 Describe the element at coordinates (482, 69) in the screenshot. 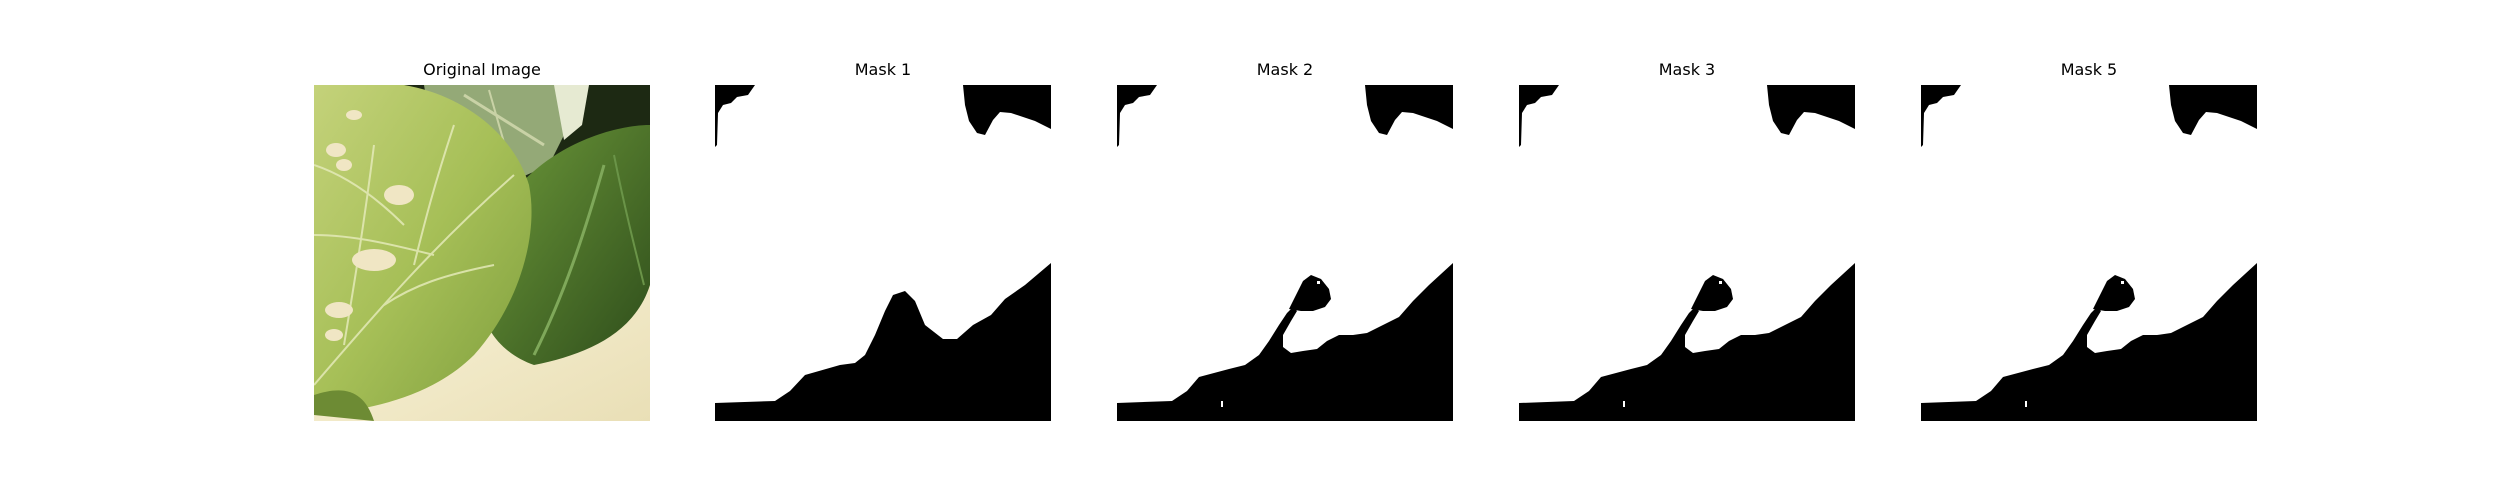

I see `panel-title: Original Image` at that location.